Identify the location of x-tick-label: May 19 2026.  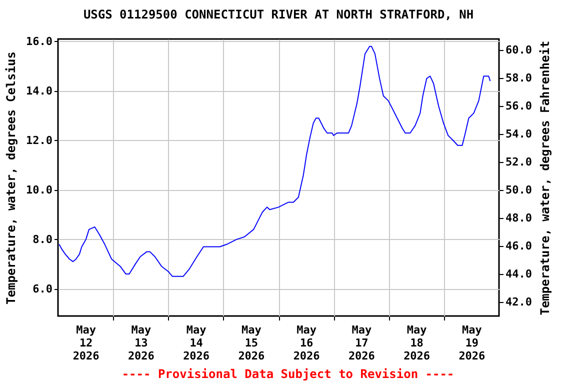
(472, 343).